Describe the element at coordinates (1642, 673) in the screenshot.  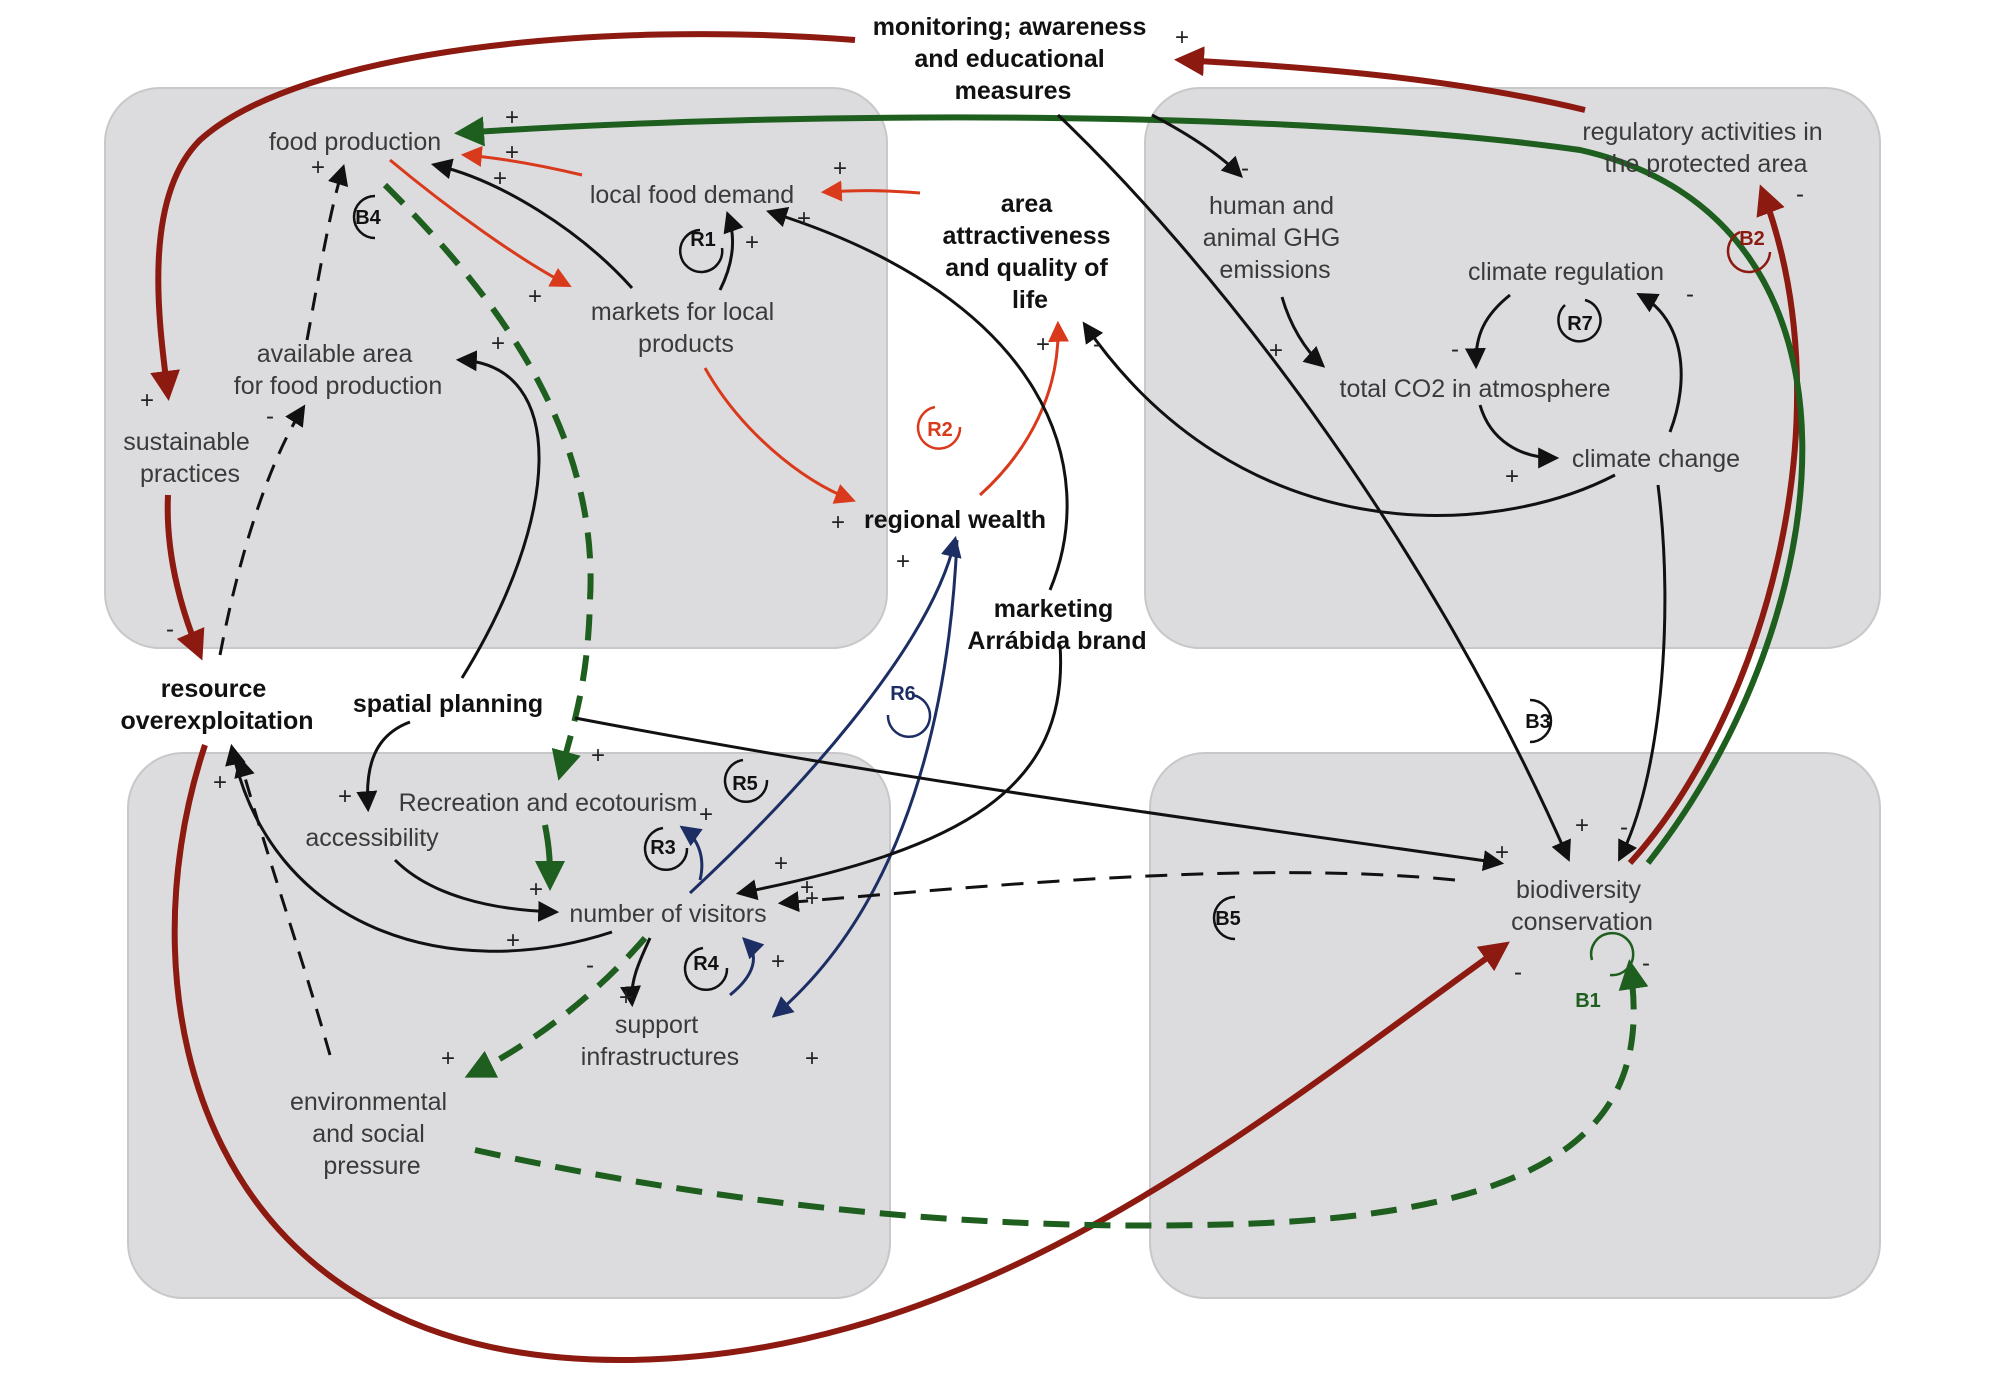
I see `link-climate-change-to-biodiversity` at that location.